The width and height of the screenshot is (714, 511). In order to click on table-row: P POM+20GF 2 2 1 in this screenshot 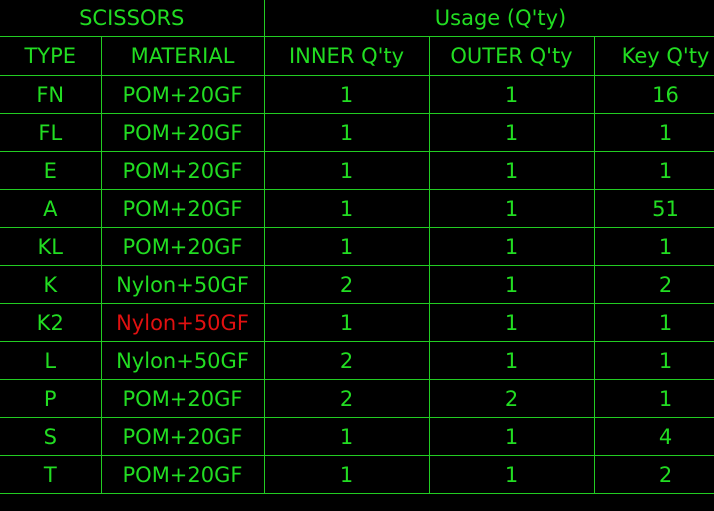, I will do `click(357, 398)`.